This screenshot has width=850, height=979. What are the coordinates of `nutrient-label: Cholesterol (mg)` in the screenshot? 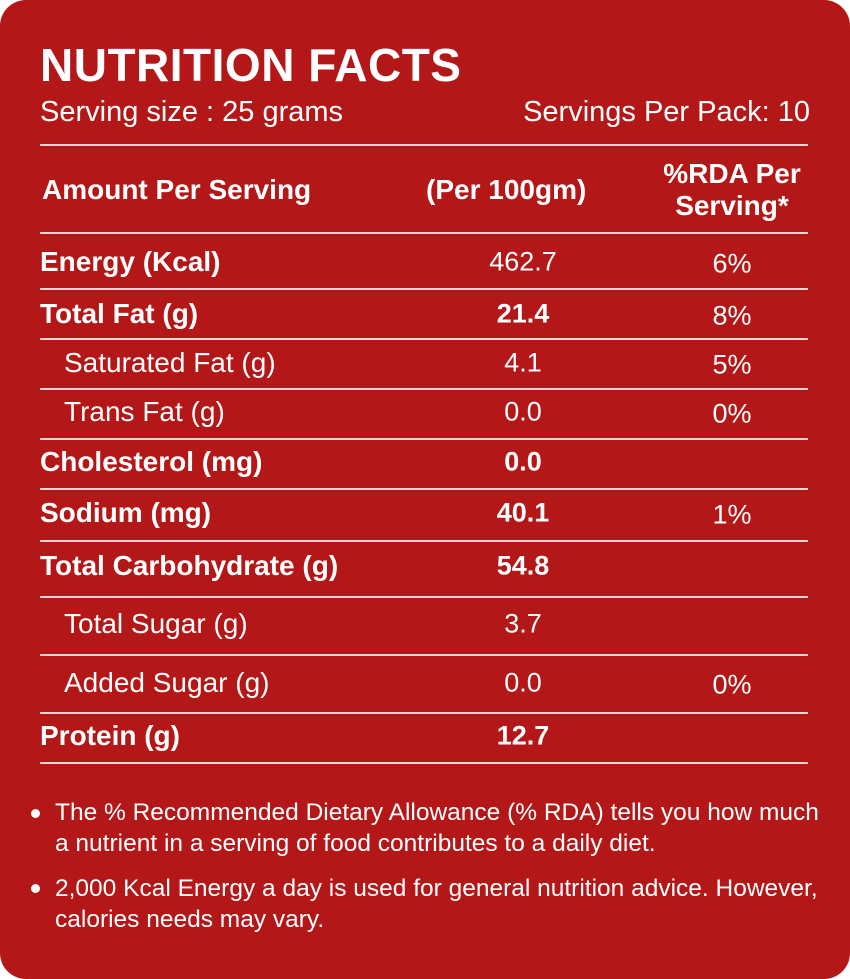 It's located at (151, 461).